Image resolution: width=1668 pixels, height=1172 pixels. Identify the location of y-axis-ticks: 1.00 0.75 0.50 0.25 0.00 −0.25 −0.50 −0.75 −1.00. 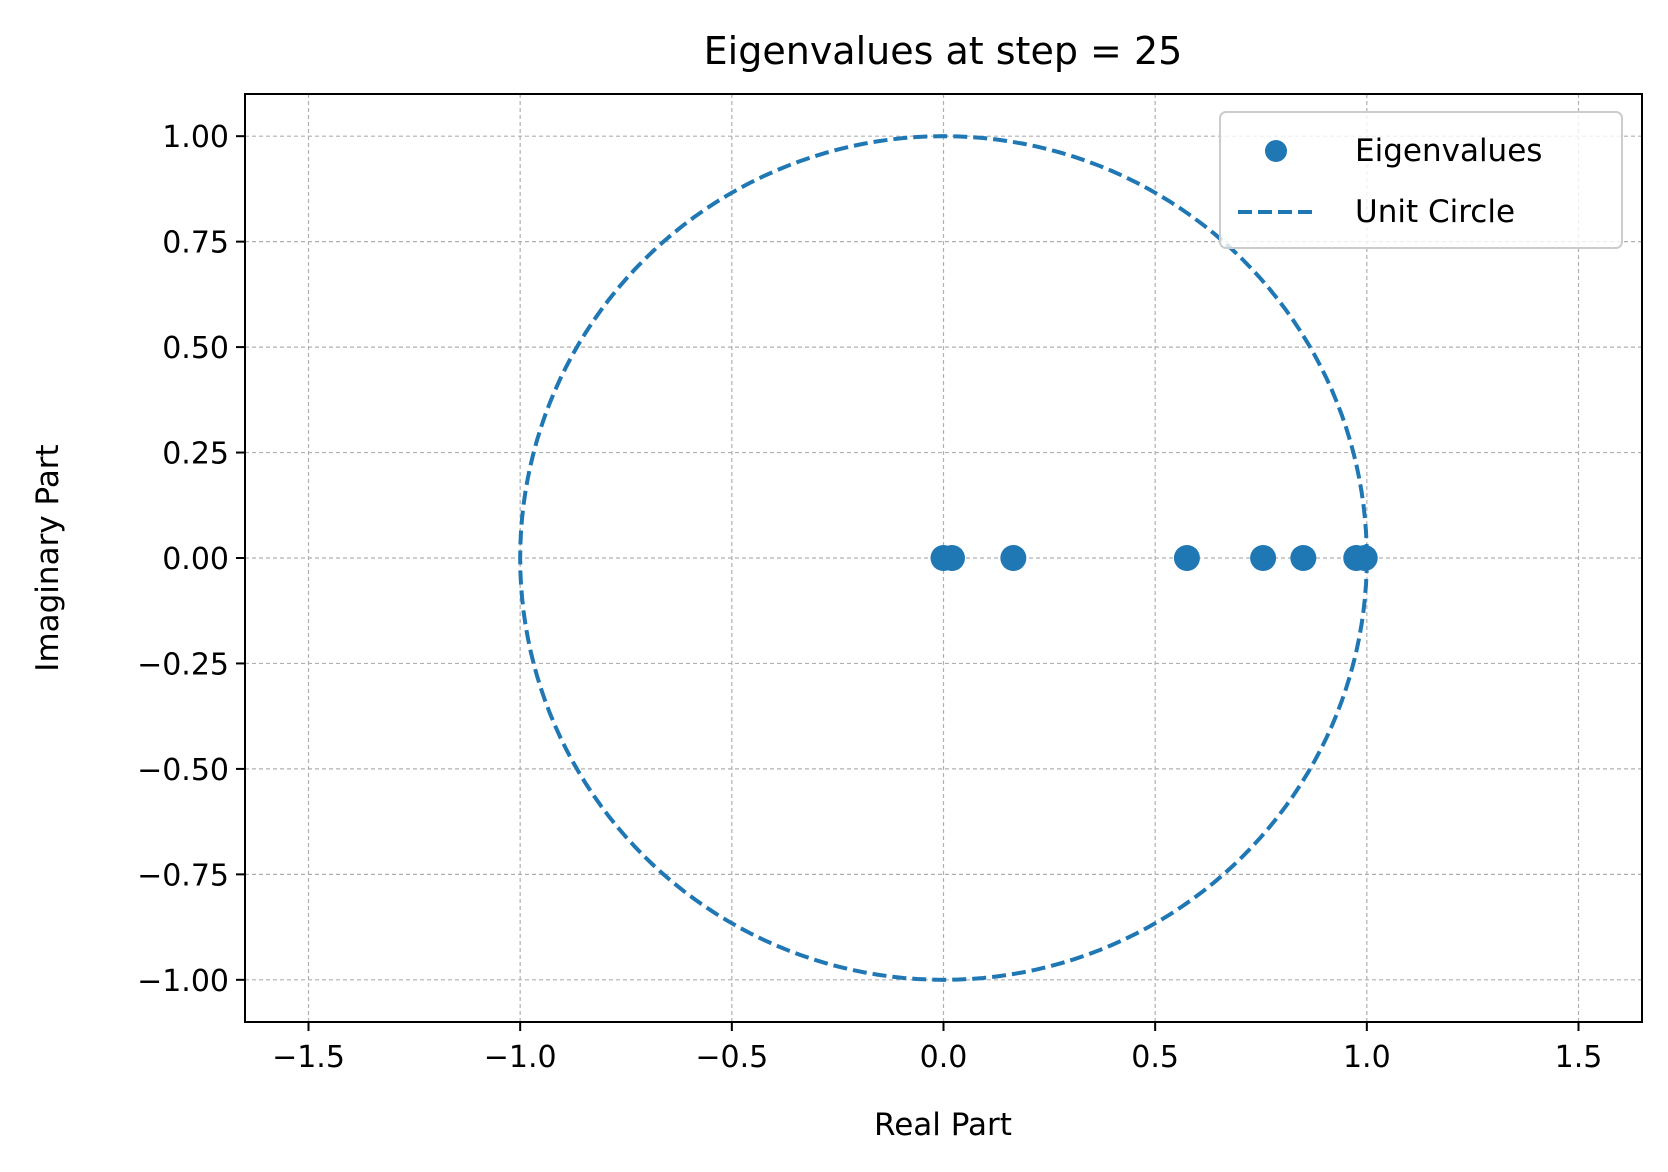
(191, 559).